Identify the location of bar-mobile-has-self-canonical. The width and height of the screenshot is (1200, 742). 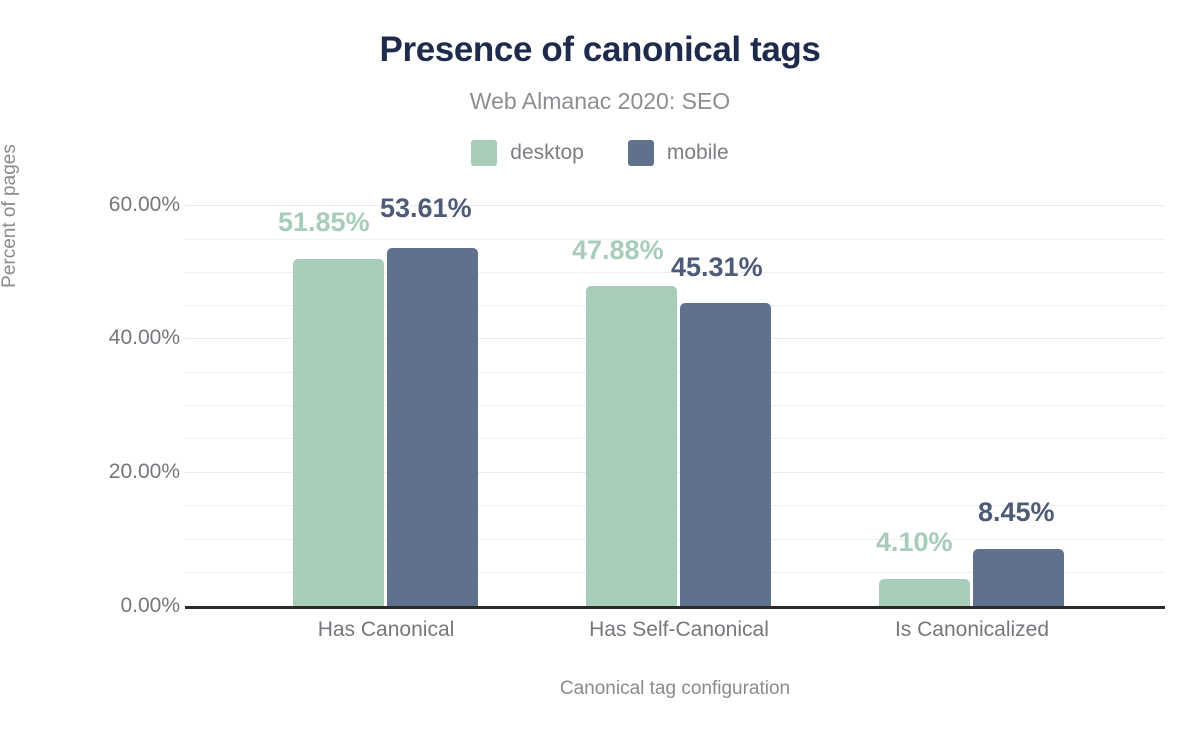
(725, 454).